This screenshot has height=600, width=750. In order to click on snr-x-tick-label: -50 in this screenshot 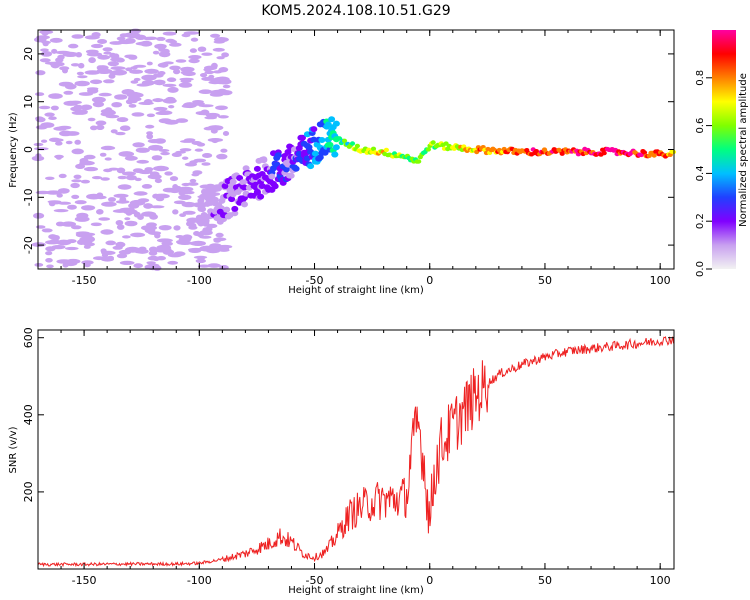, I will do `click(315, 580)`.